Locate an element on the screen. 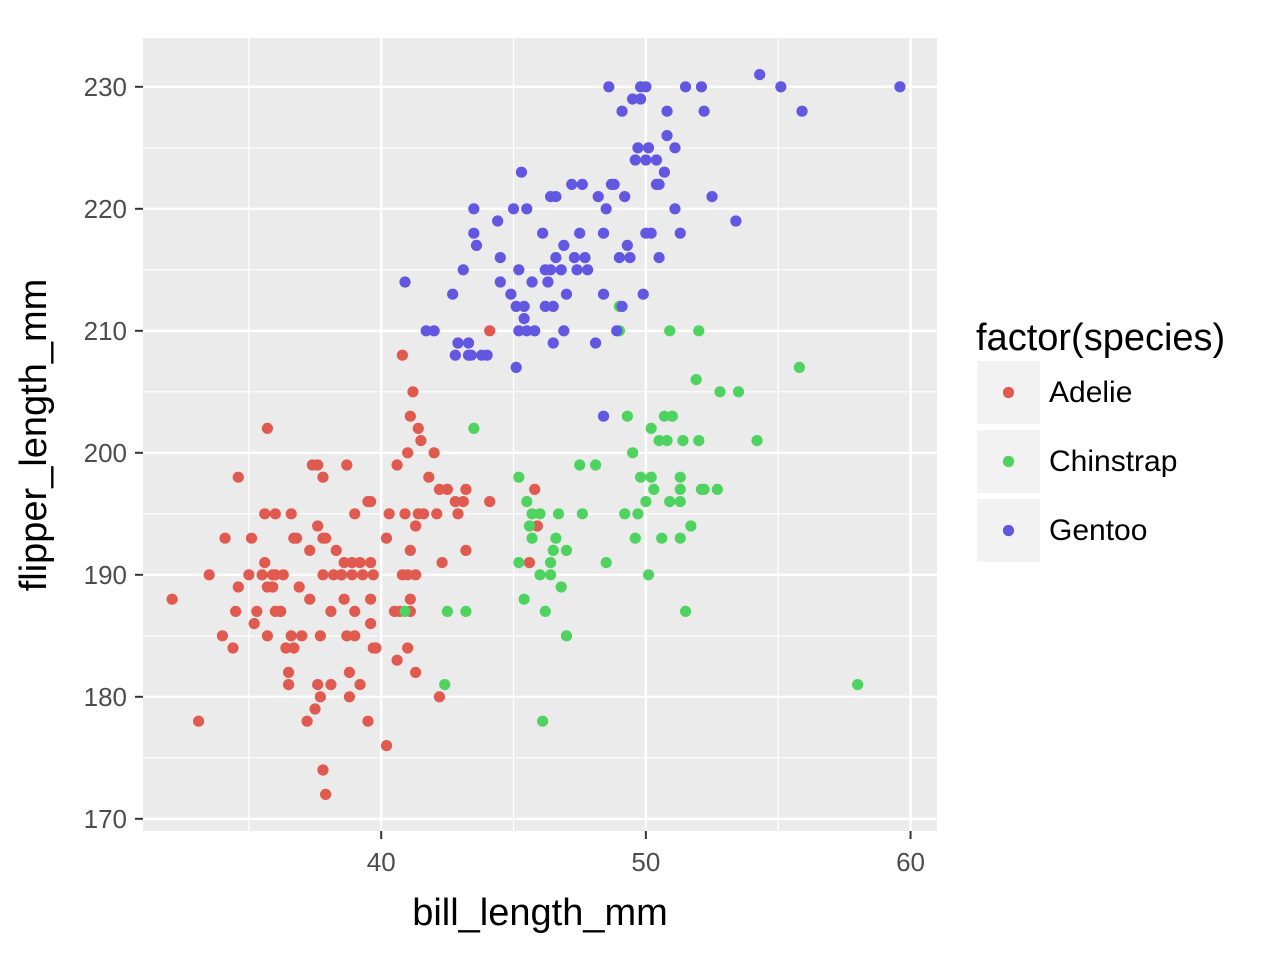 This screenshot has width=1280, height=960. legend-key-marker is located at coordinates (1008, 530).